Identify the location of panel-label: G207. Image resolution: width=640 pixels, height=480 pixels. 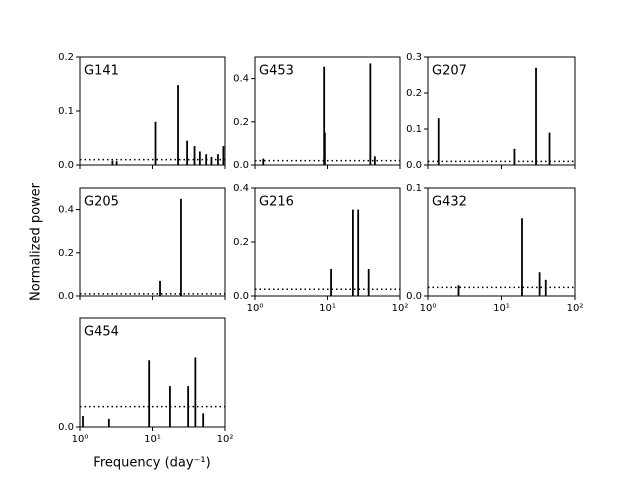
(449, 71).